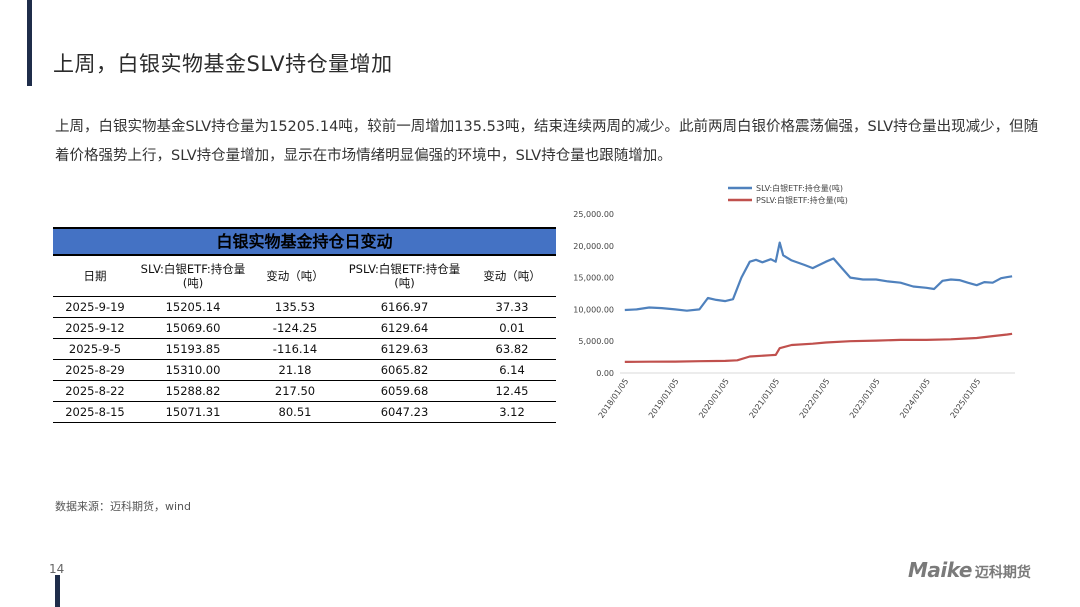  What do you see at coordinates (304, 241) in the screenshot?
I see `table-title: 白银实物基金持仓日变动` at bounding box center [304, 241].